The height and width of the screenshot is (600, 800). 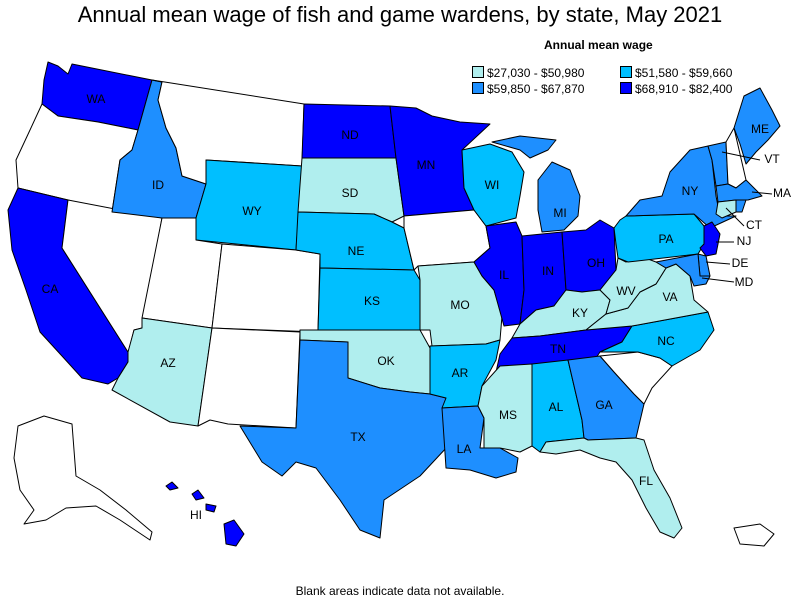 I want to click on leader-line-CT, so click(x=735, y=217).